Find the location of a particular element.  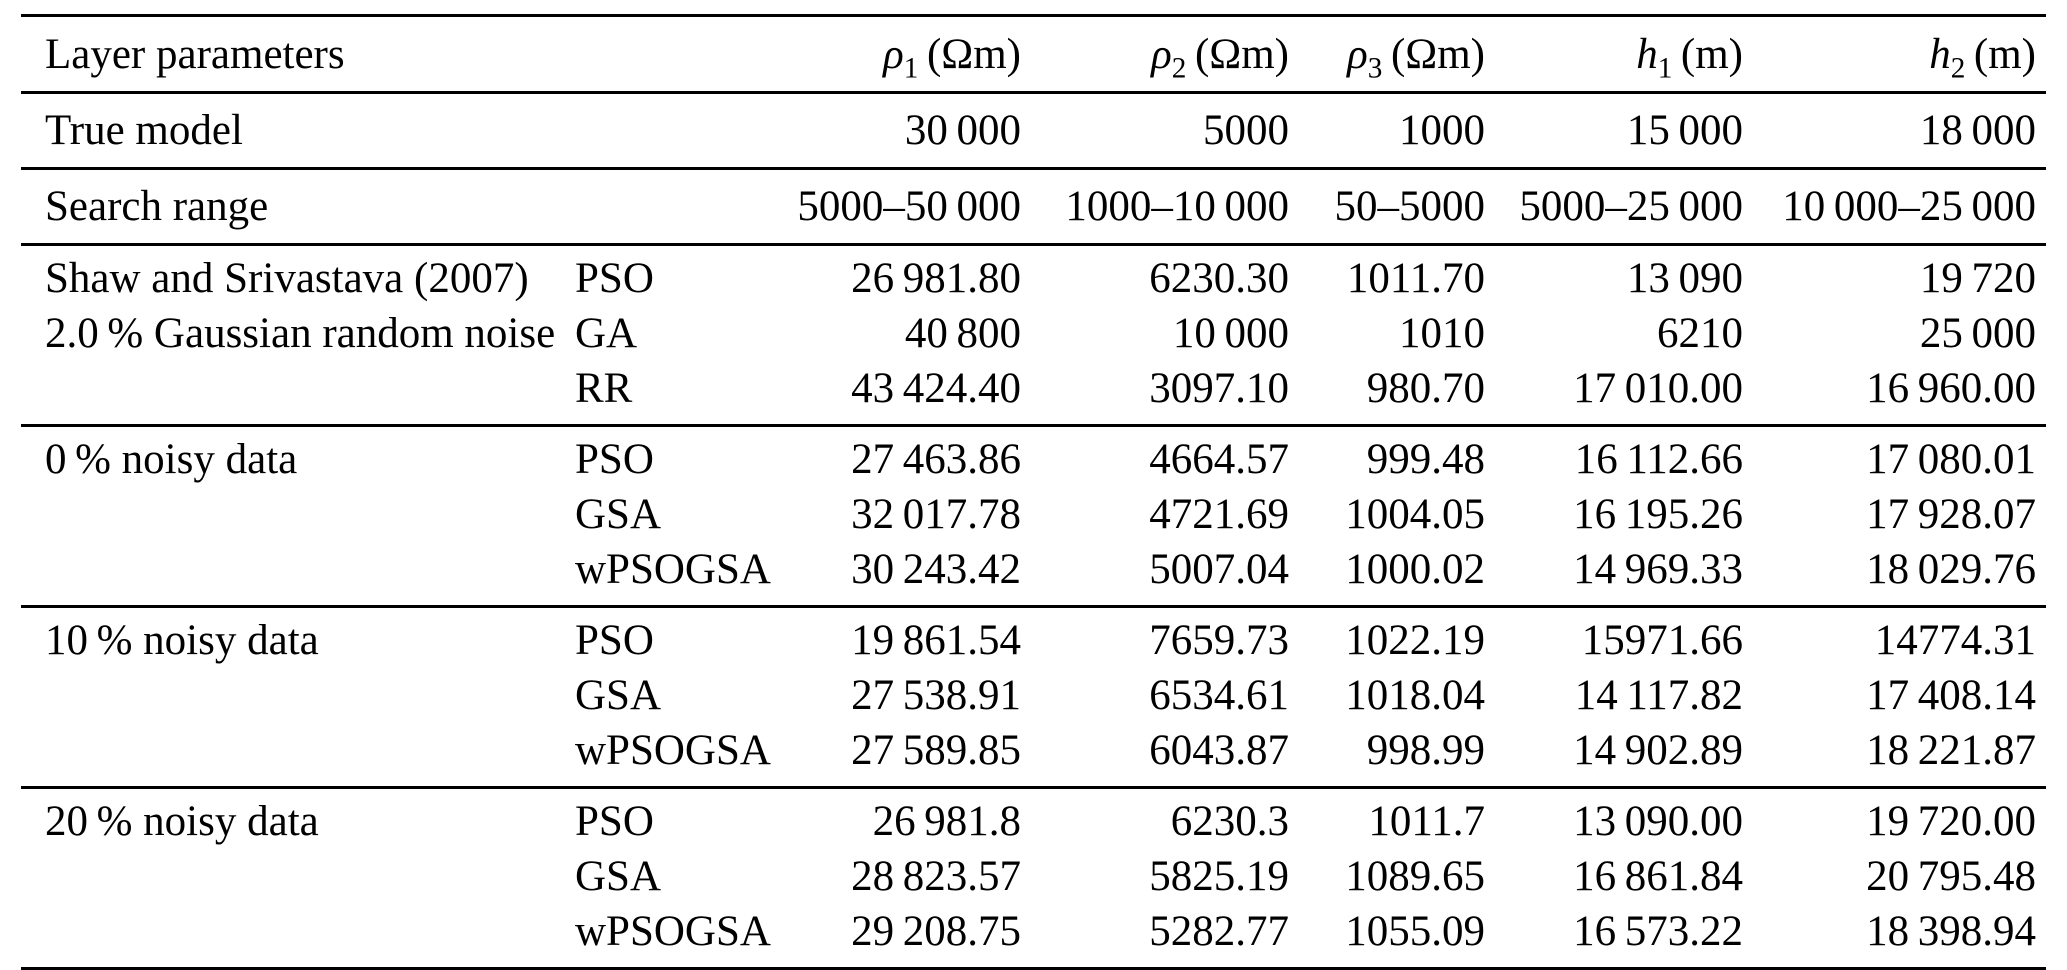

header-rho3: ρ3 (Ωm) is located at coordinates (1387, 54).